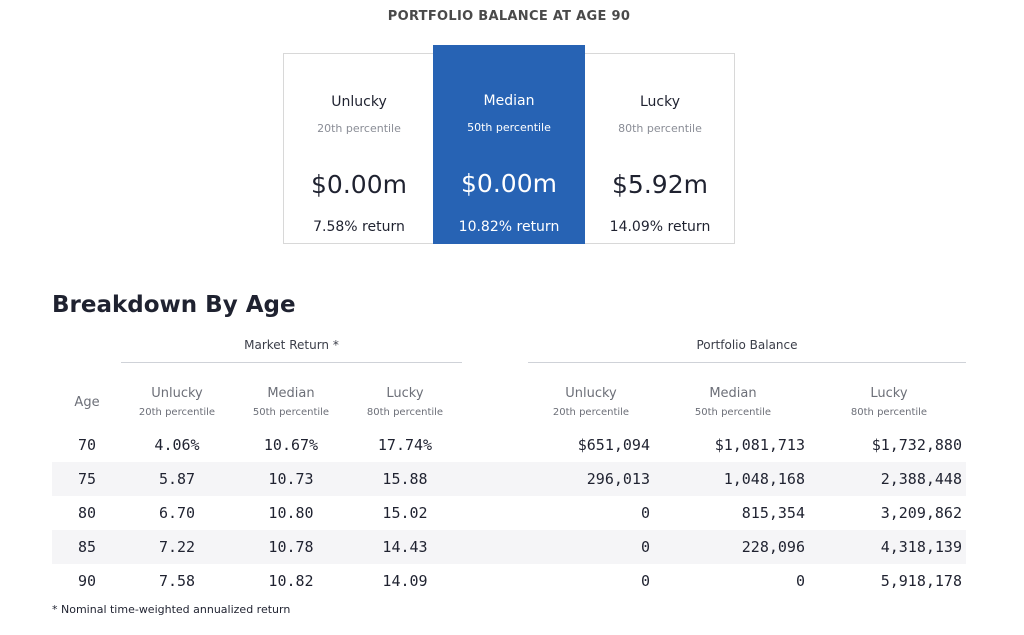 This screenshot has height=635, width=1024. I want to click on age-column-header: Age, so click(87, 402).